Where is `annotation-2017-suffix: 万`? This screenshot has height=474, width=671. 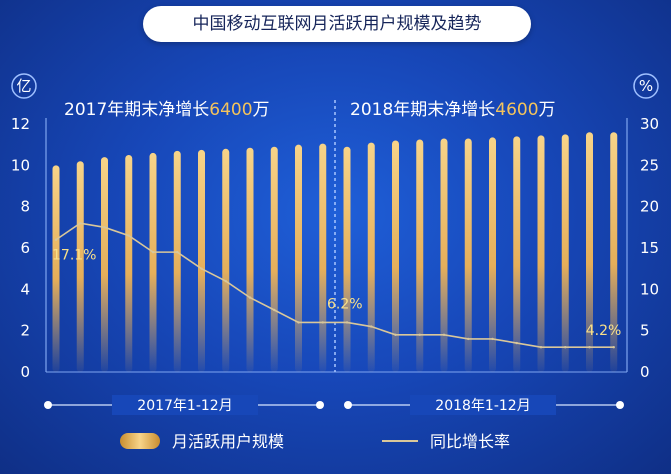 annotation-2017-suffix: 万 is located at coordinates (261, 110).